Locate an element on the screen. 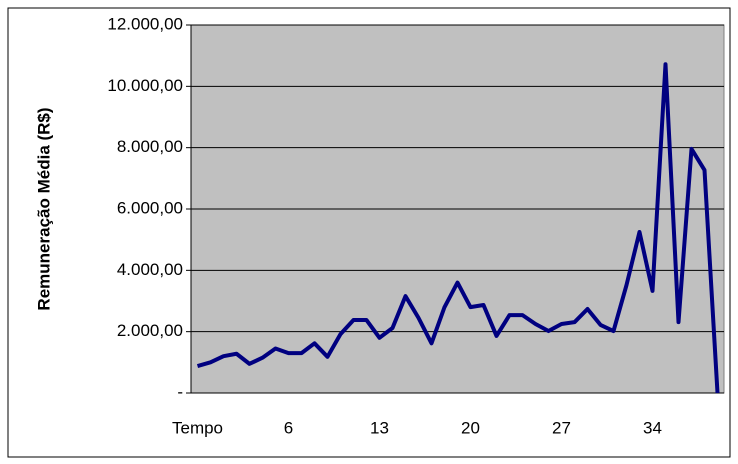 The height and width of the screenshot is (464, 738). y-tick-label: 8.000,00 is located at coordinates (150, 146).